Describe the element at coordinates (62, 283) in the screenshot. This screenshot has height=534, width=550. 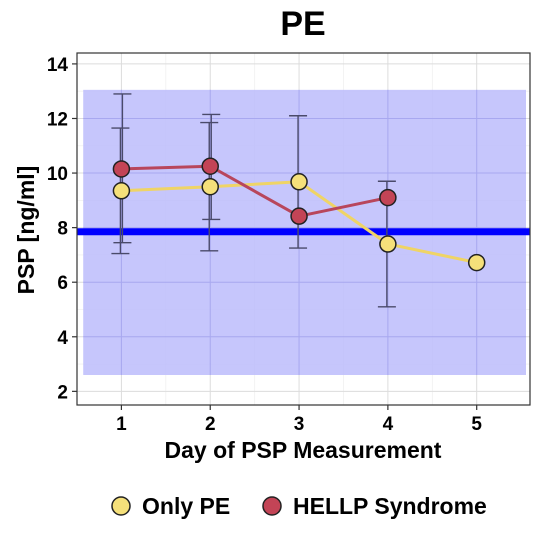
I see `y-tick-label: 6` at that location.